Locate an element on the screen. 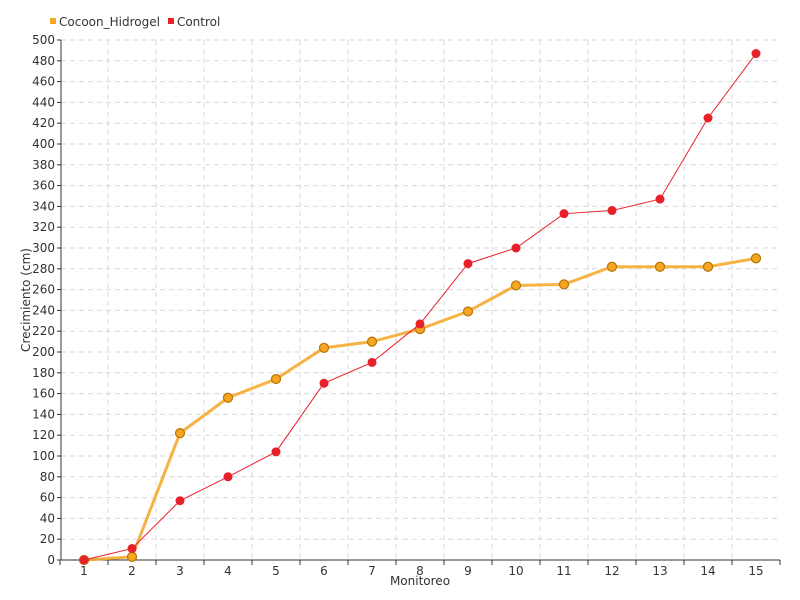 The image size is (800, 600). x-axis-title: Monitoreo is located at coordinates (420, 581).